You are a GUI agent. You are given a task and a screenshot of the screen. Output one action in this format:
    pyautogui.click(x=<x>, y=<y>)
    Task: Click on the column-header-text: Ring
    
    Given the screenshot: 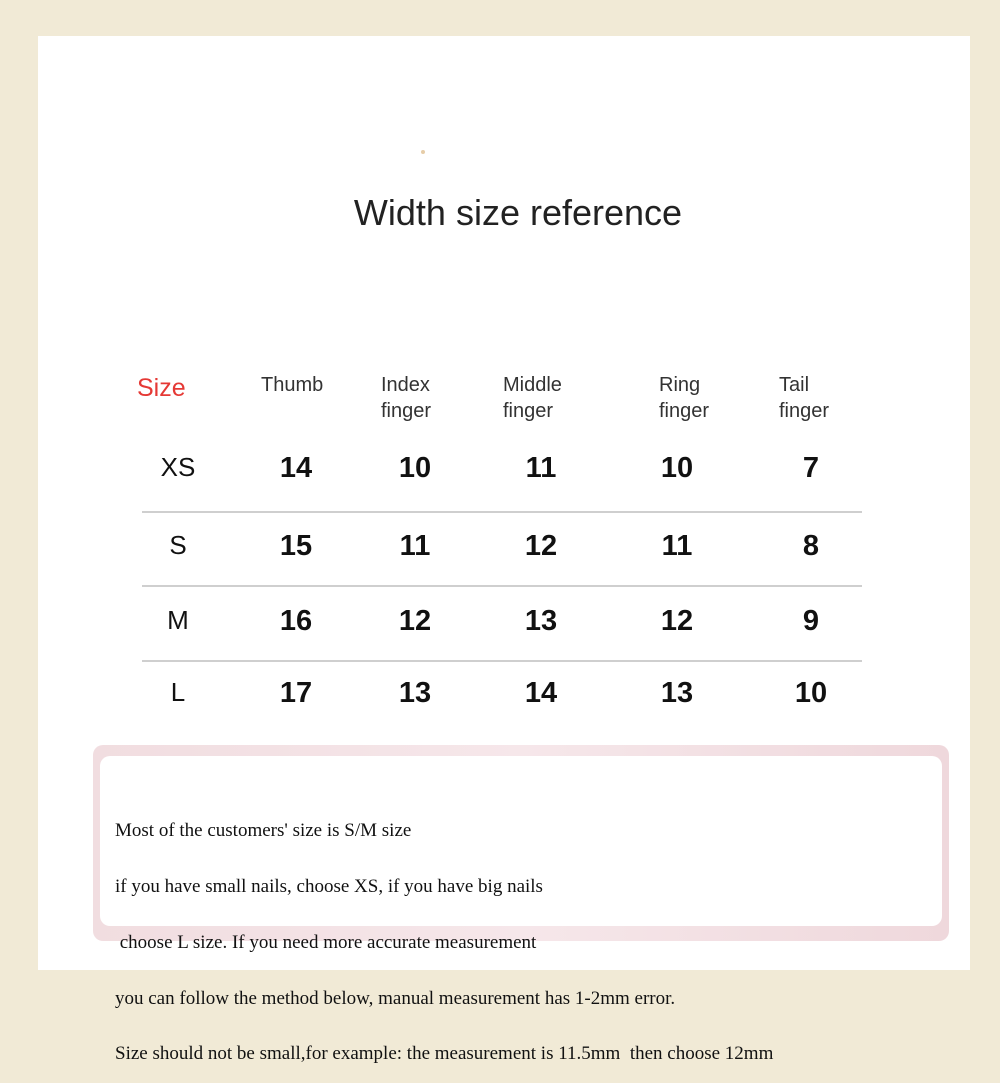 What is the action you would take?
    pyautogui.click(x=680, y=385)
    